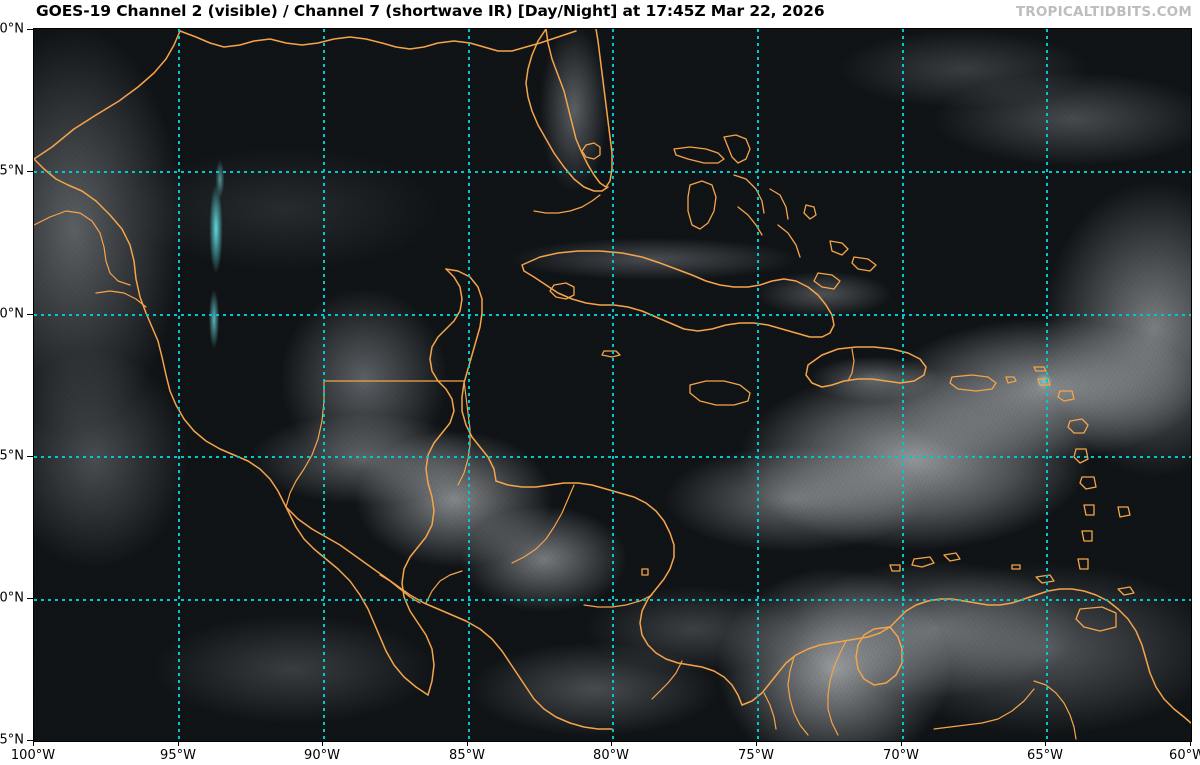  Describe the element at coordinates (851, 365) in the screenshot. I see `border-haiti-dr` at that location.